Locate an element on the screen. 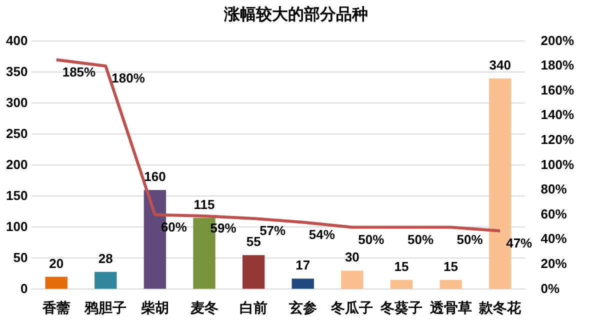 The height and width of the screenshot is (322, 594). data-label: 54% is located at coordinates (322, 234).